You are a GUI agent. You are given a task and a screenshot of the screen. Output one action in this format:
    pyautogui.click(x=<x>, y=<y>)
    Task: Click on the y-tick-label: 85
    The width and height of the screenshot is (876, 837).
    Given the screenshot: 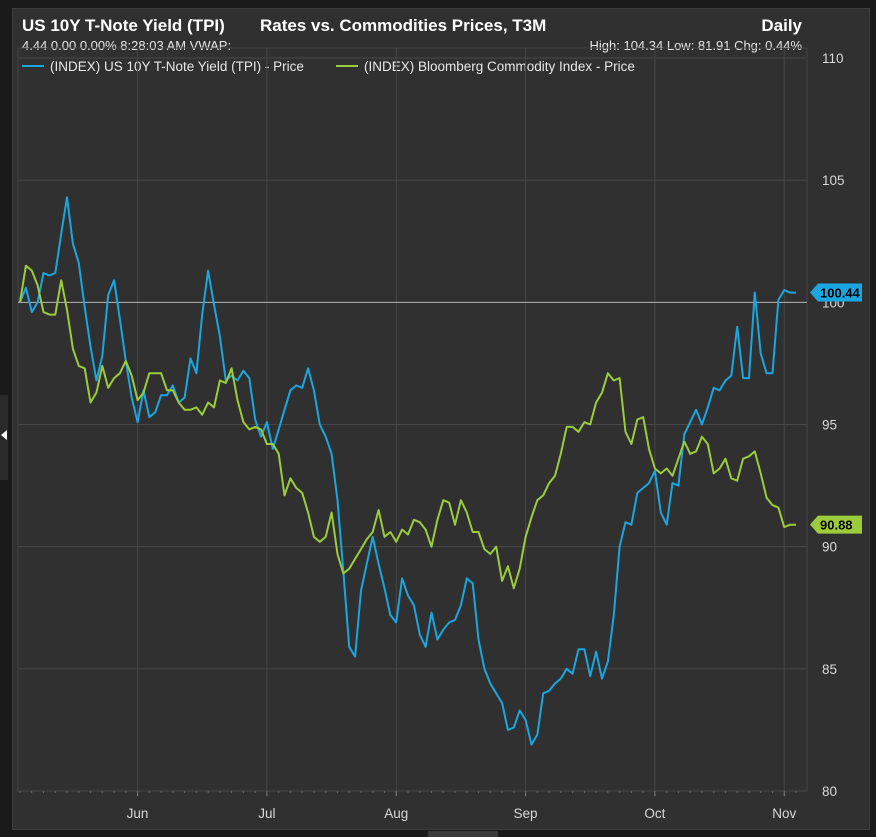 What is the action you would take?
    pyautogui.click(x=829, y=669)
    